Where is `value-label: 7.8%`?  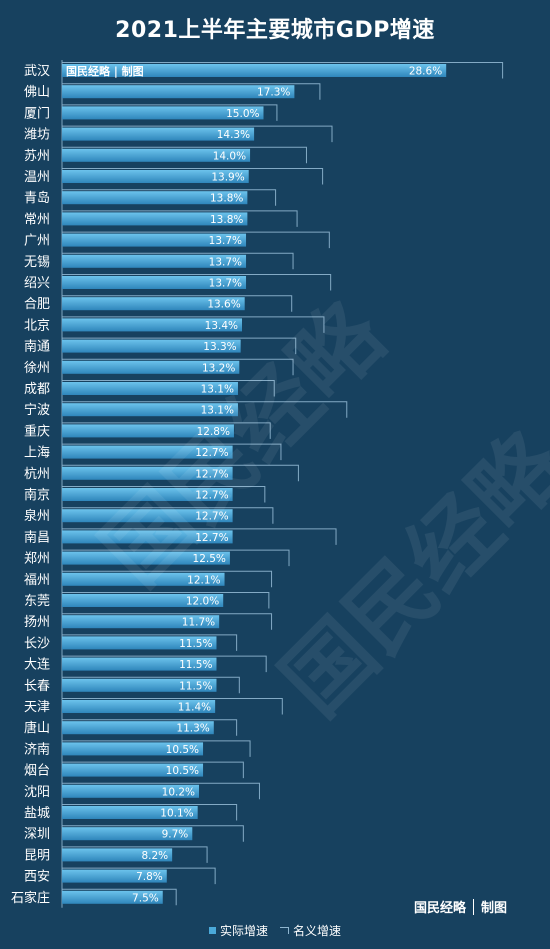 value-label: 7.8% is located at coordinates (149, 877).